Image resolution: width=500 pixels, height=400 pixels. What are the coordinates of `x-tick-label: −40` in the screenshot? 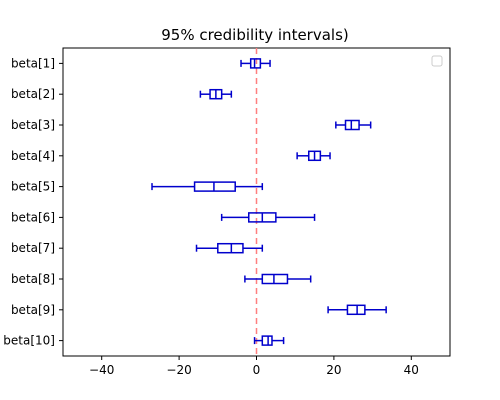 It's located at (101, 370).